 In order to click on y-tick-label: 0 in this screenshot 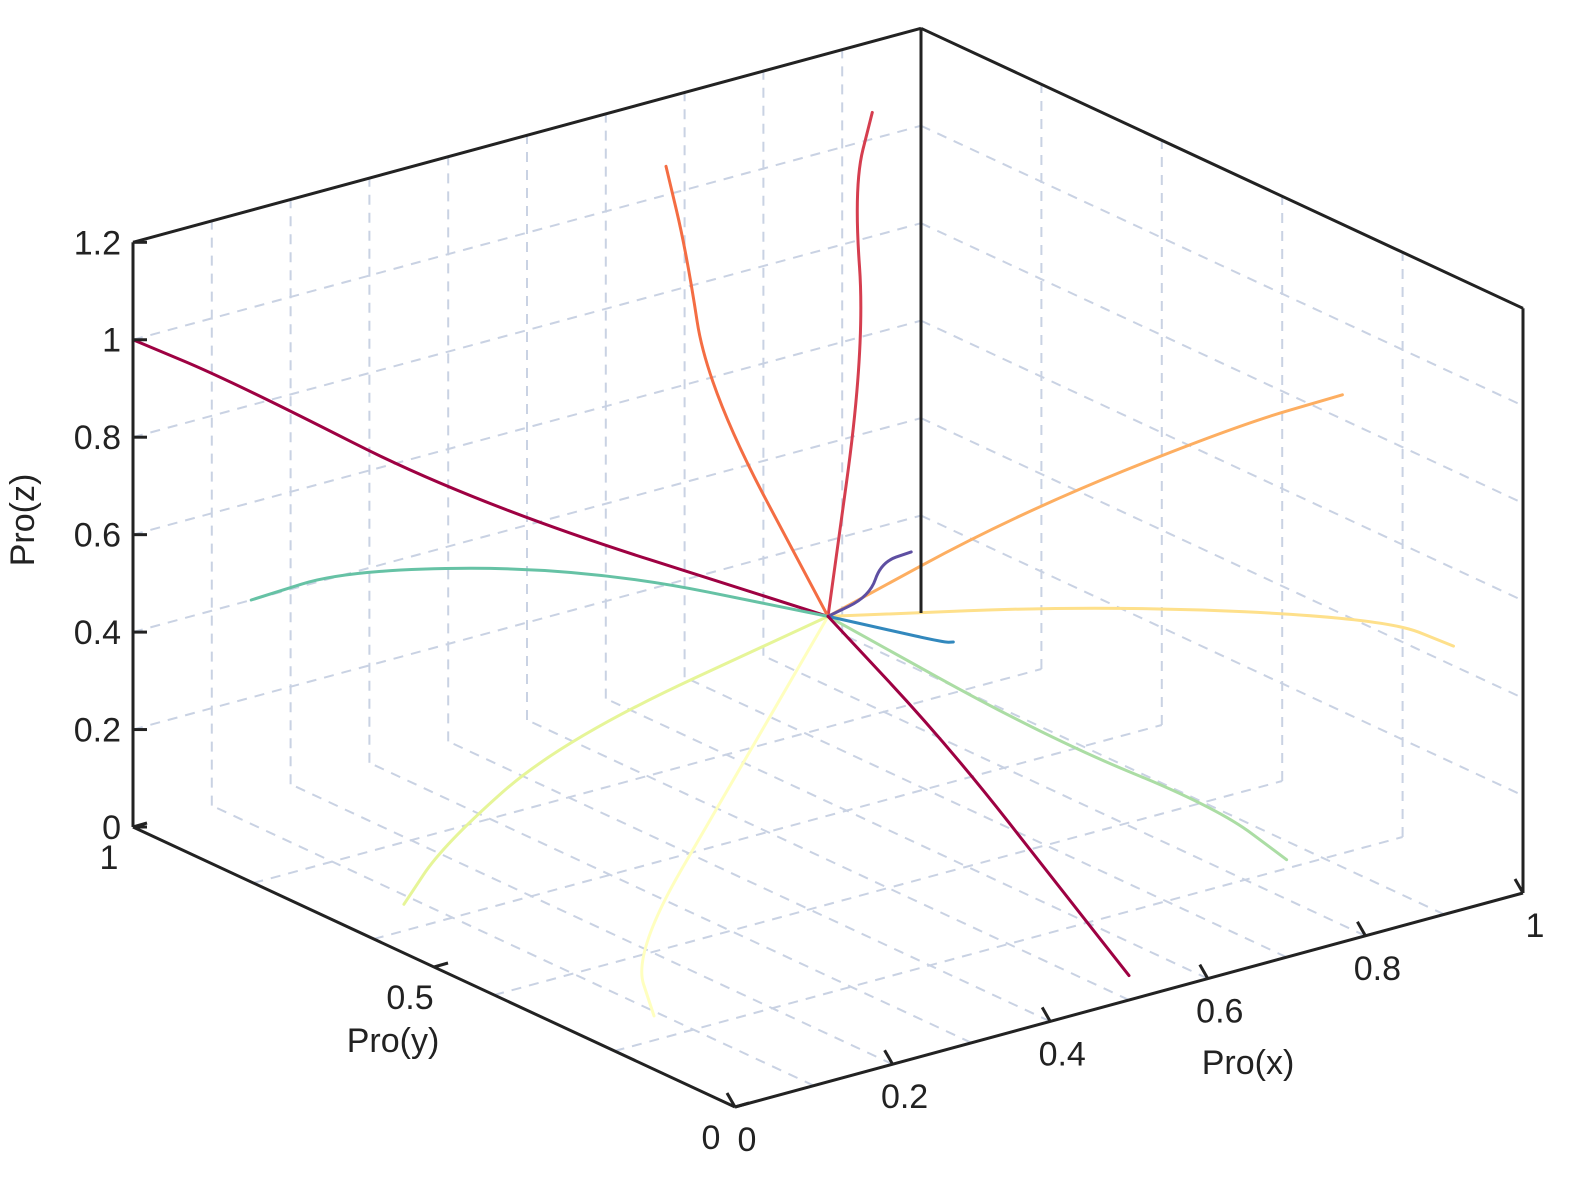, I will do `click(711, 1138)`.